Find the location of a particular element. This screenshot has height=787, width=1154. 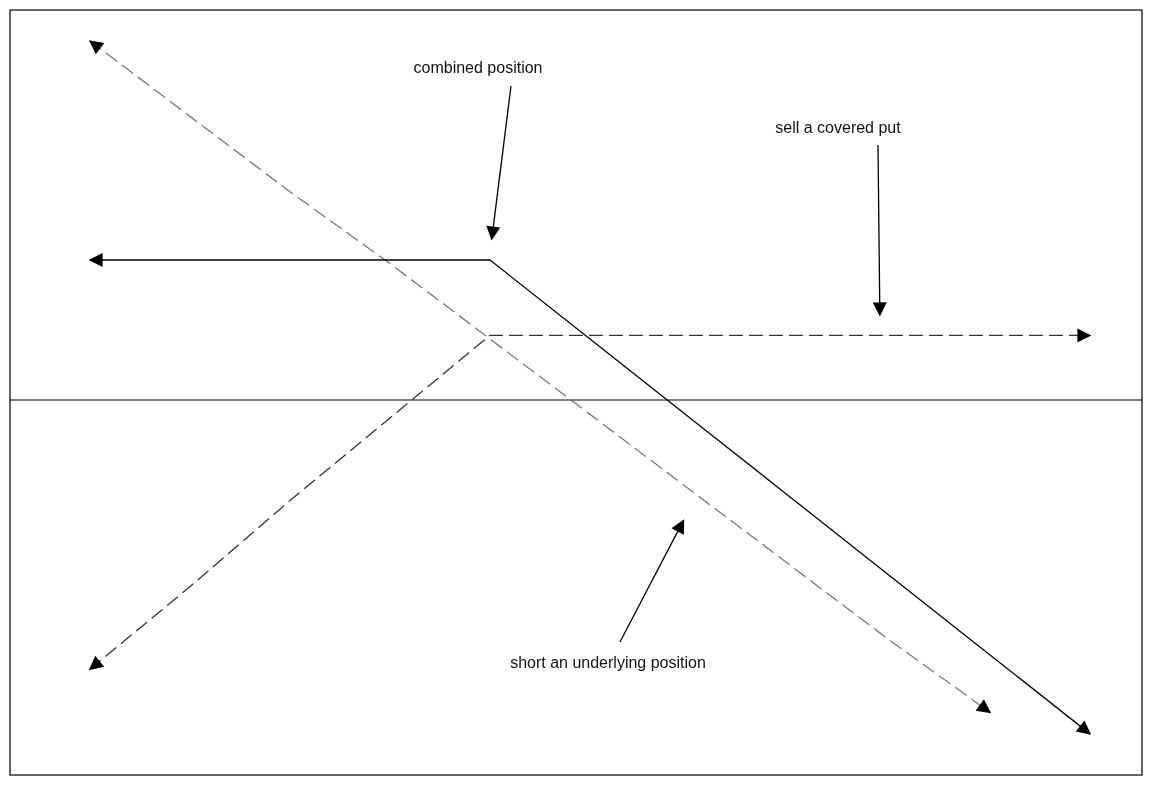

annotation: sell a covered put is located at coordinates (838, 127).